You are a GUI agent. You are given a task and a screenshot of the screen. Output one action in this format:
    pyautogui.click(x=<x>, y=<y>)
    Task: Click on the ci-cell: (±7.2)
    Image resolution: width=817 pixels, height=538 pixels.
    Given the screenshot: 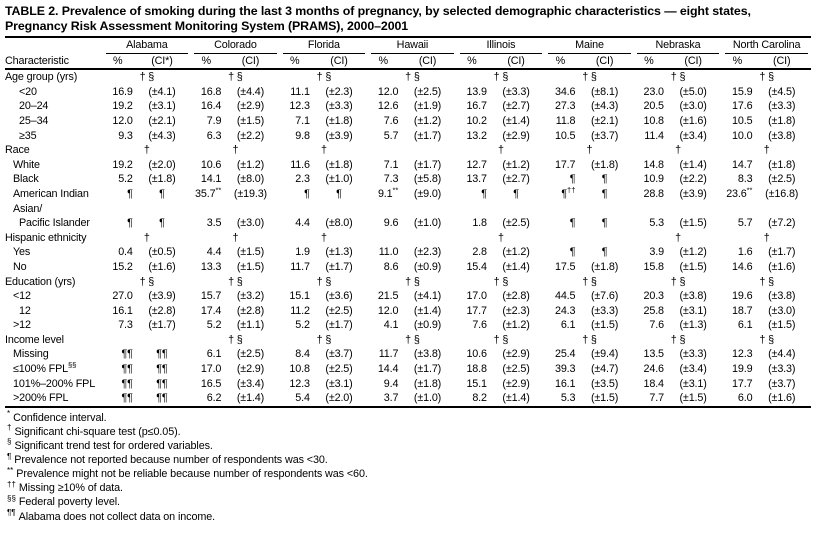 What is the action you would take?
    pyautogui.click(x=782, y=223)
    